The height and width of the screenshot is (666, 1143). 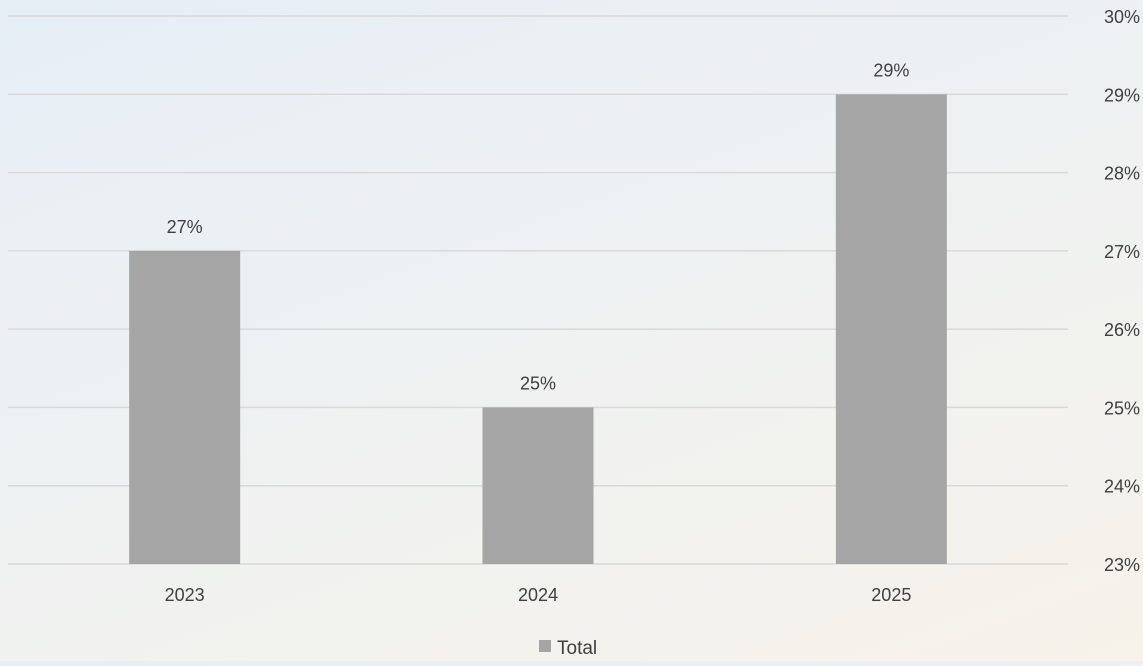 I want to click on legend: Total, so click(x=568, y=648).